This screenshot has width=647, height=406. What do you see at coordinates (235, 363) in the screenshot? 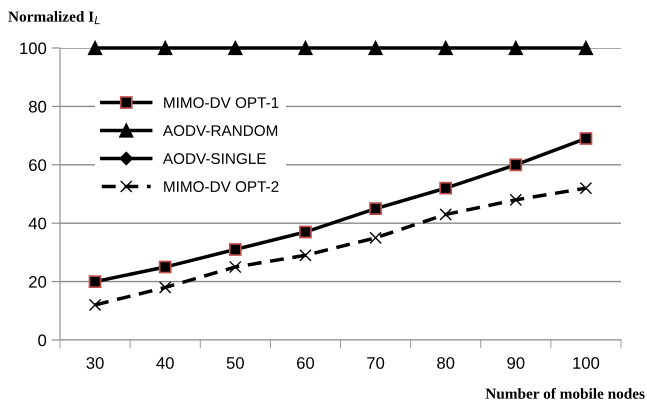
I see `x-tick-label: 50` at bounding box center [235, 363].